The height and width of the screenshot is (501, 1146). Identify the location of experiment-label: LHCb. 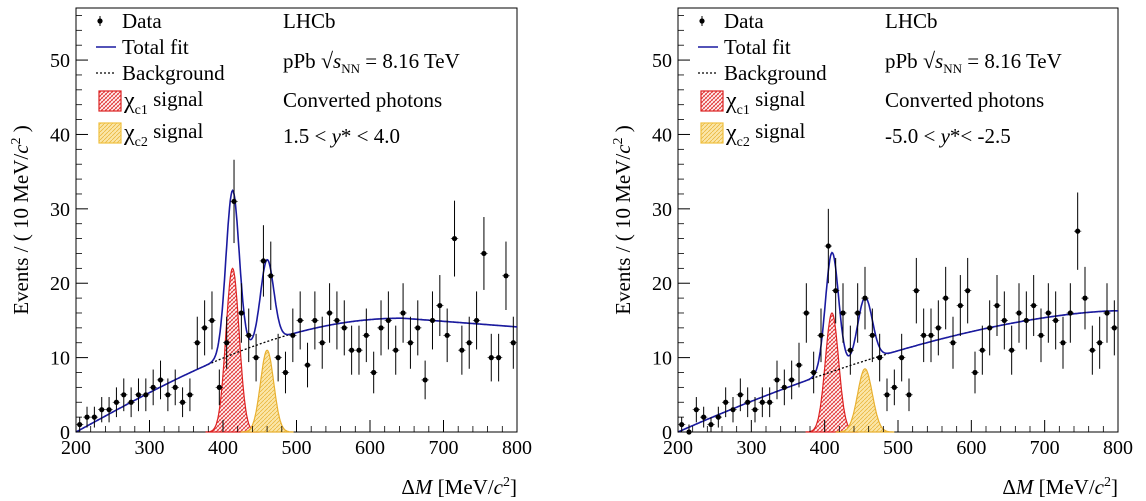
(911, 21).